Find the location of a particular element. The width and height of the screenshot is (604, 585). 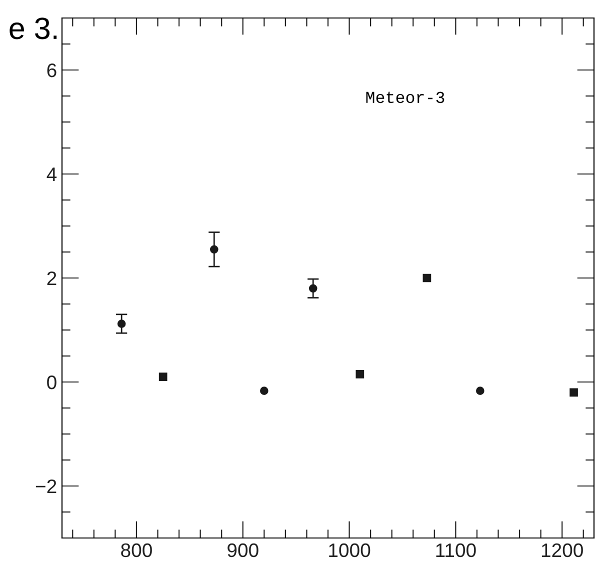

text: e 3. is located at coordinates (33, 29).